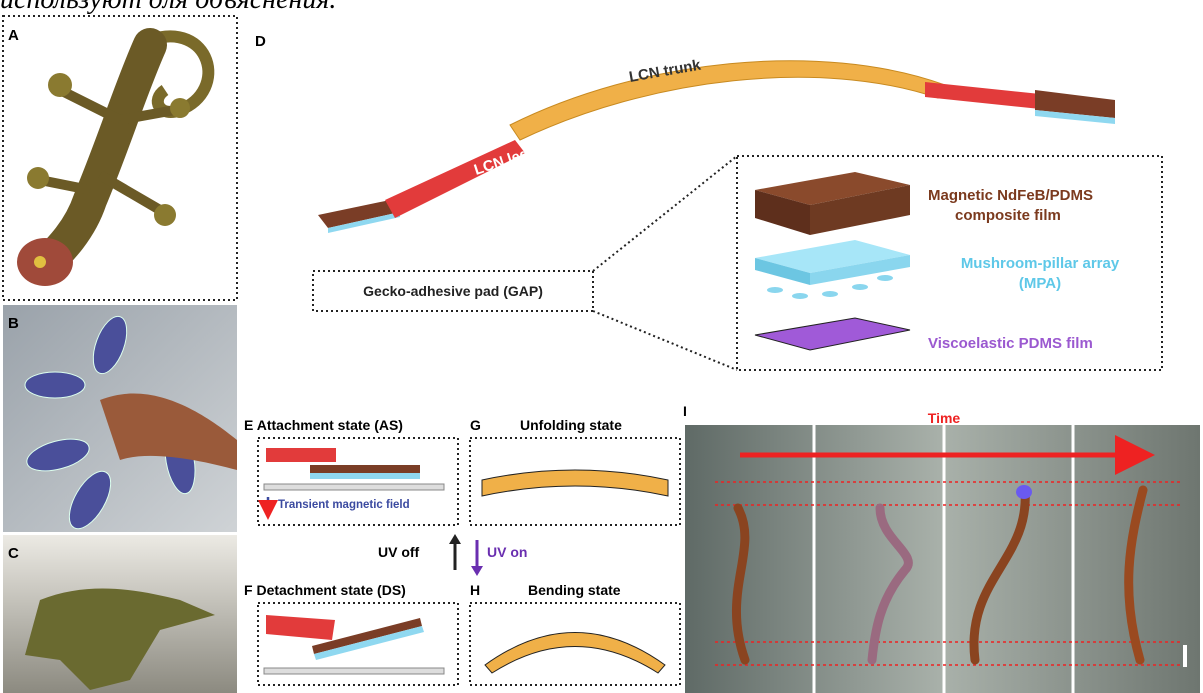  Describe the element at coordinates (1185, 656) in the screenshot. I see `scale-bar` at that location.